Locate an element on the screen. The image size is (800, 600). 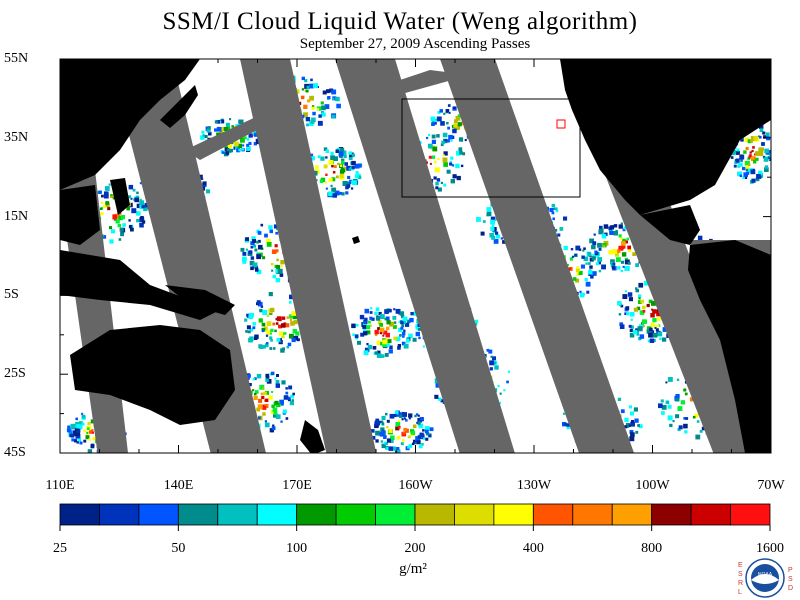
land-north-america is located at coordinates (665, 137).